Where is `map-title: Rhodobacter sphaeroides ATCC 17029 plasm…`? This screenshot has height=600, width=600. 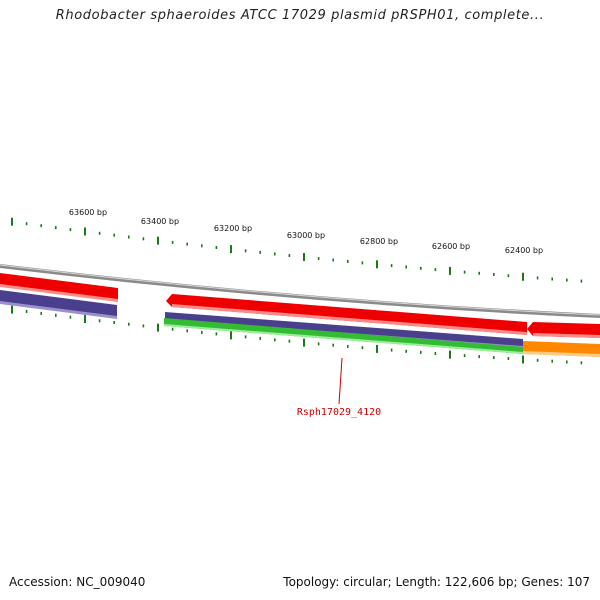 map-title: Rhodobacter sphaeroides ATCC 17029 plasm… is located at coordinates (300, 15).